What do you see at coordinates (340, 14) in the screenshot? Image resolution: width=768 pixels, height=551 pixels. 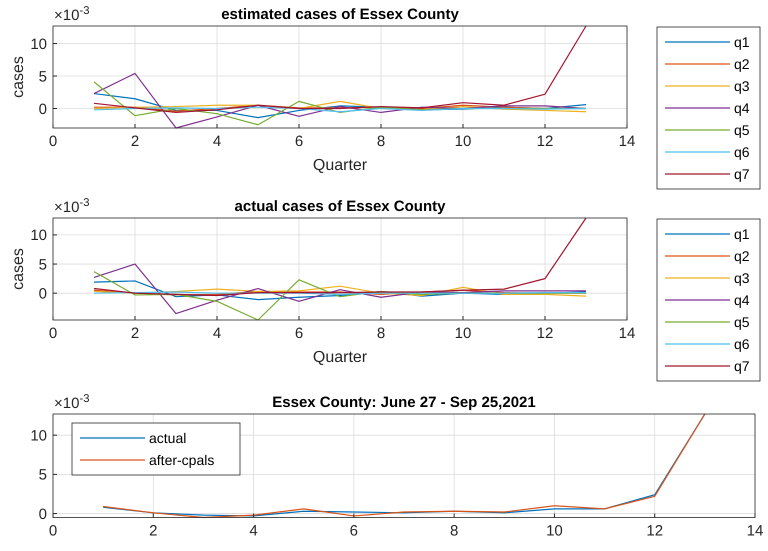 I see `chart-title: estimated cases of Essex County` at bounding box center [340, 14].